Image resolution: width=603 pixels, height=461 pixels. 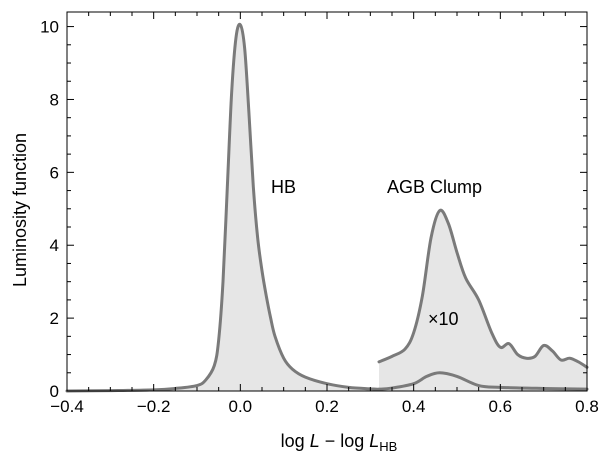 What do you see at coordinates (315, 441) in the screenshot?
I see `x-axis-label-part-b: L` at bounding box center [315, 441].